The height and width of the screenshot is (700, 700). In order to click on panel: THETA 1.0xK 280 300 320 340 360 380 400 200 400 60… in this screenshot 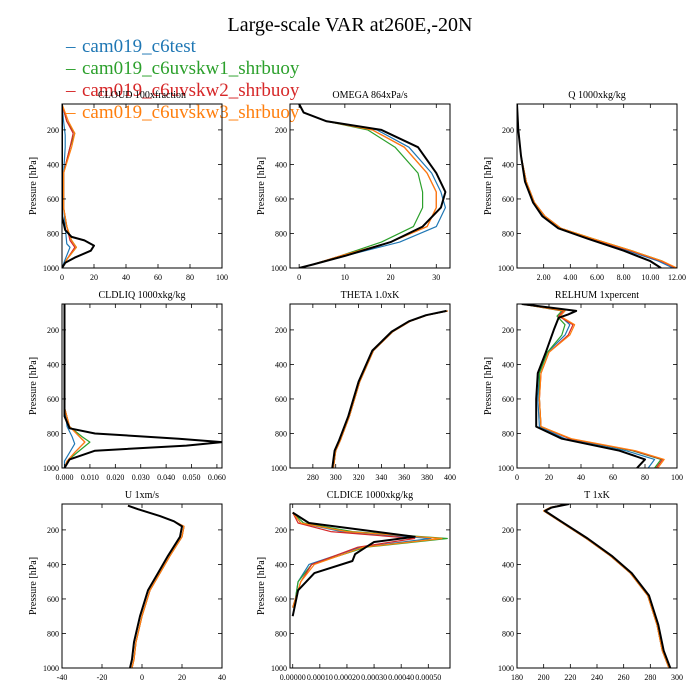, I will do `click(363, 386)`.